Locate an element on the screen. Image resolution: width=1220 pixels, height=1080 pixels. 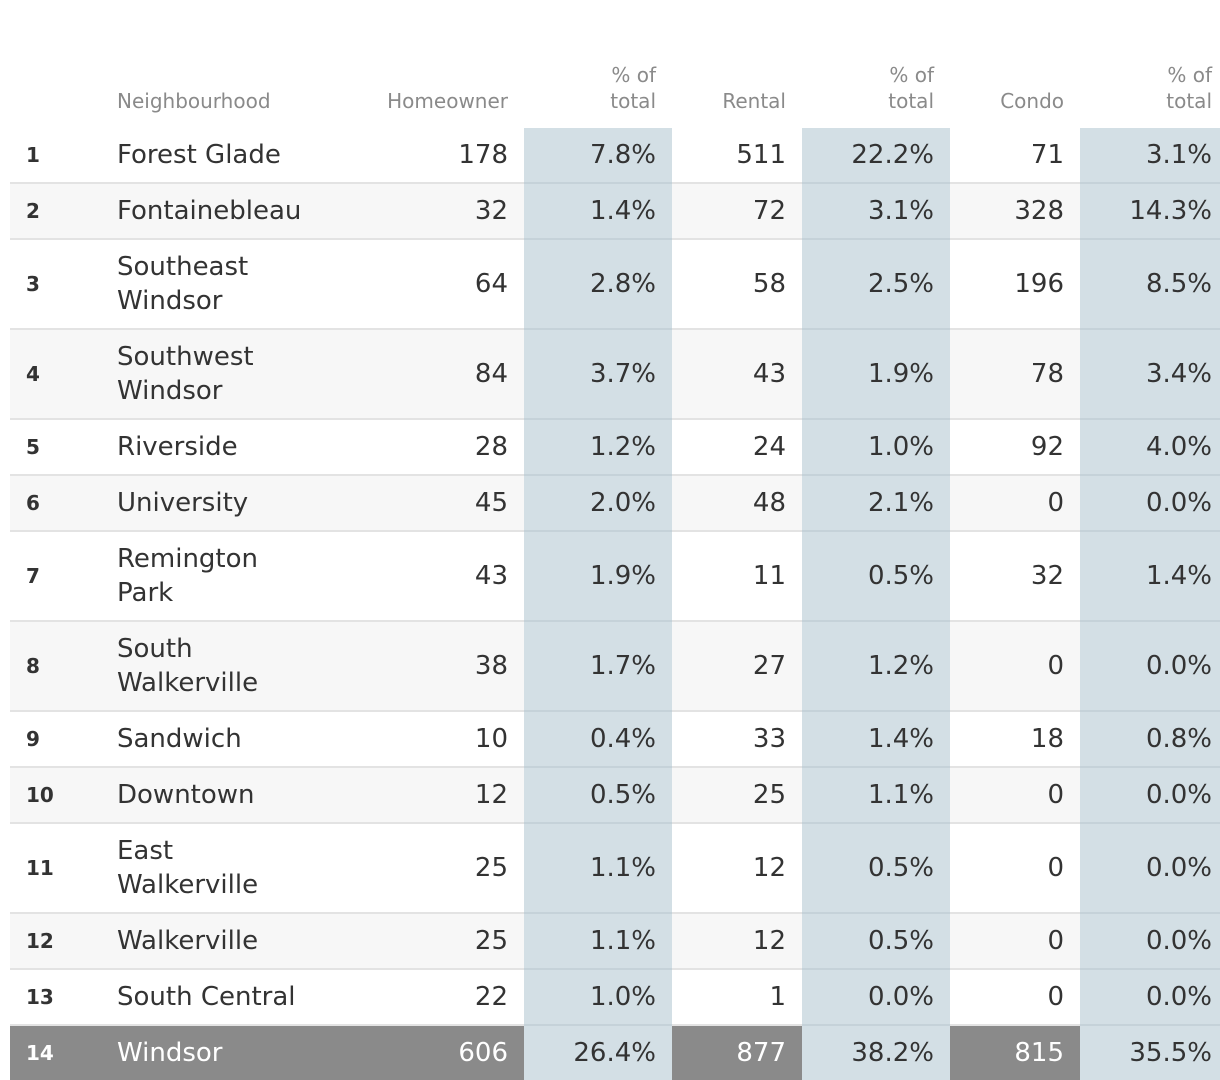
row-homeowner: 32 is located at coordinates (421, 211).